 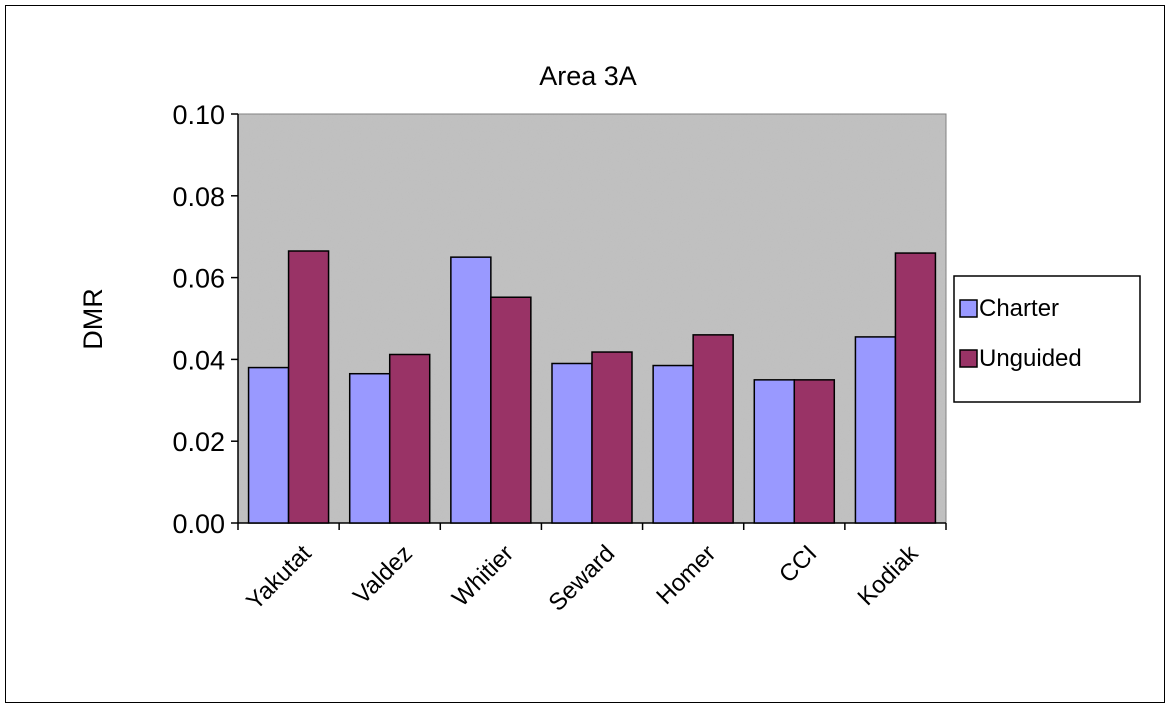 What do you see at coordinates (774, 451) in the screenshot?
I see `bar-charter-cci` at bounding box center [774, 451].